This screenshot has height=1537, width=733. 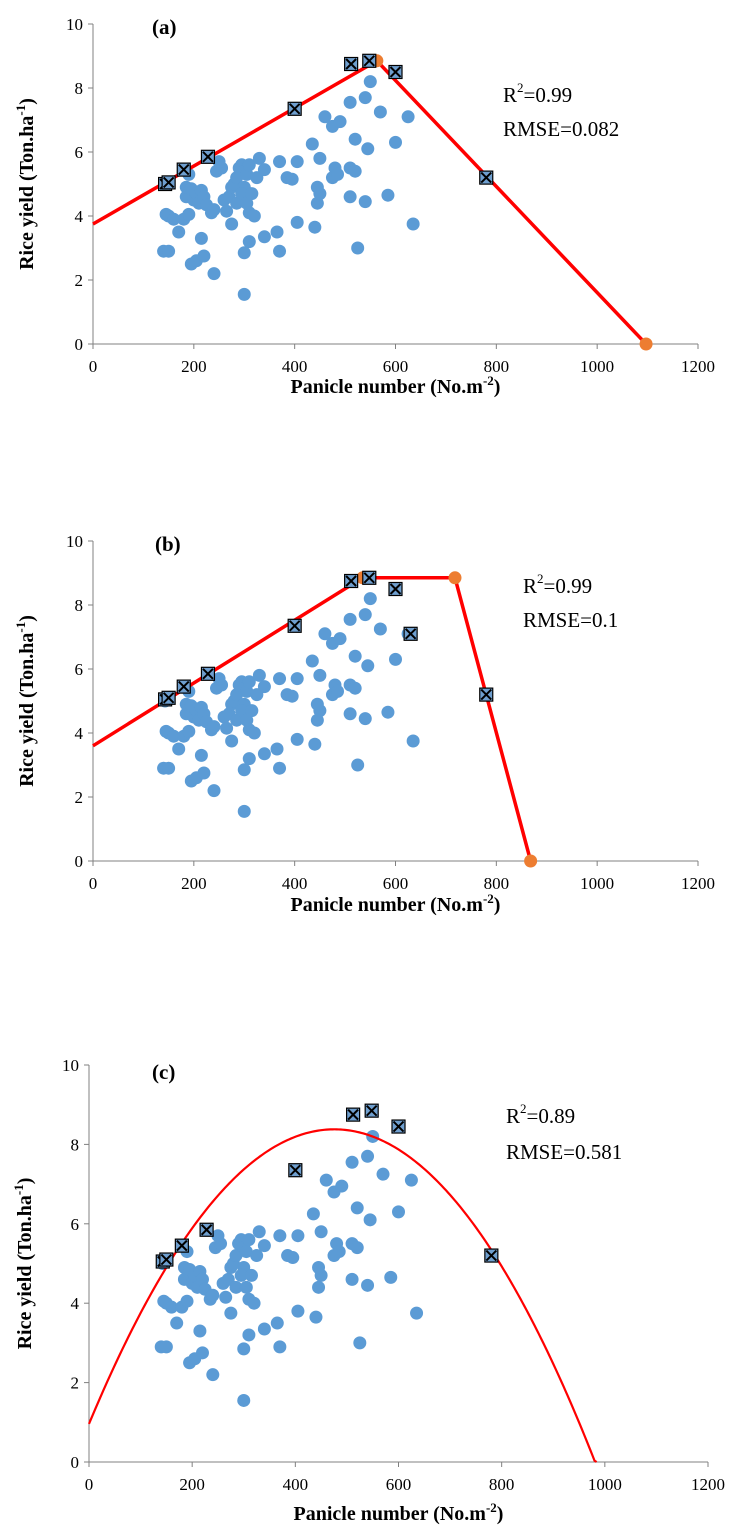 I want to click on fit-line, so click(x=312, y=719).